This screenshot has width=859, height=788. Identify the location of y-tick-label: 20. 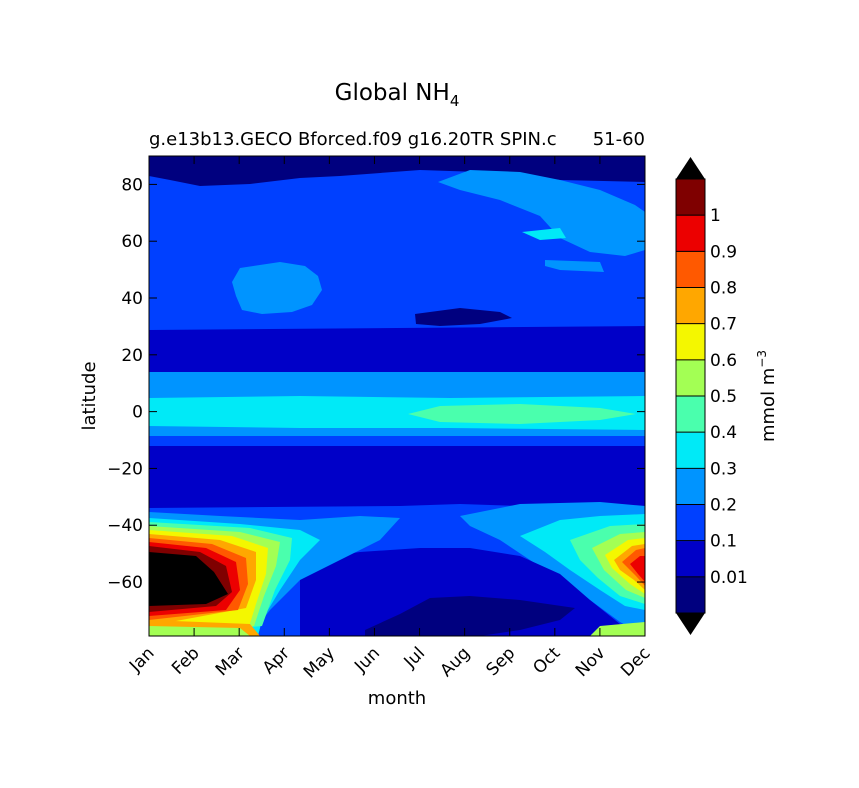
(132, 356).